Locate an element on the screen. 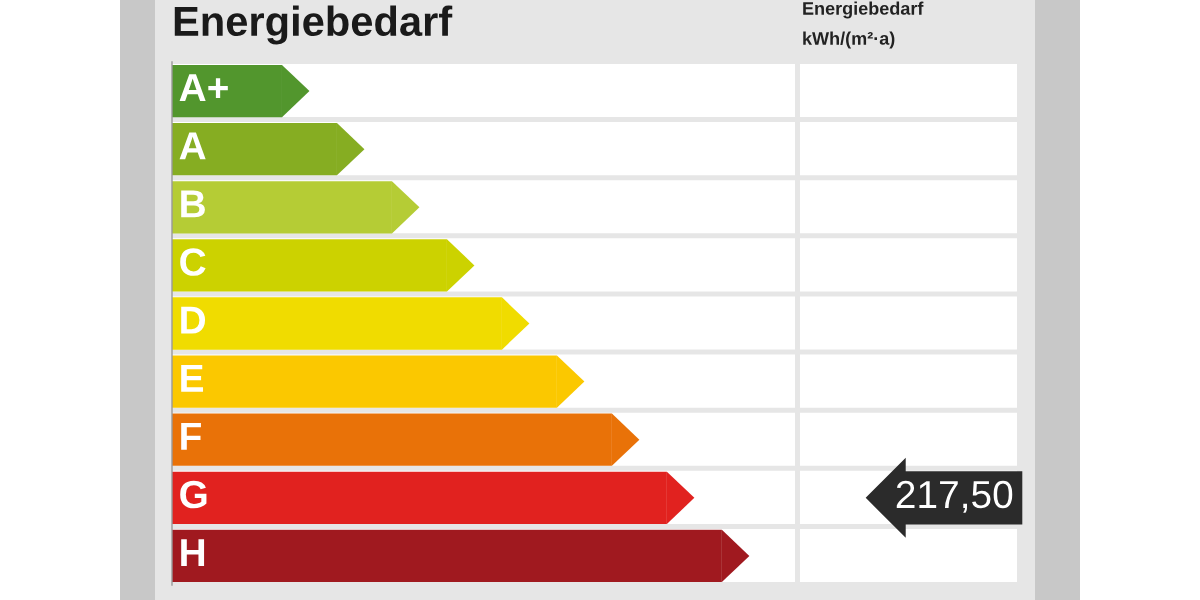 The height and width of the screenshot is (600, 1200). y-tick-label: E is located at coordinates (192, 378).